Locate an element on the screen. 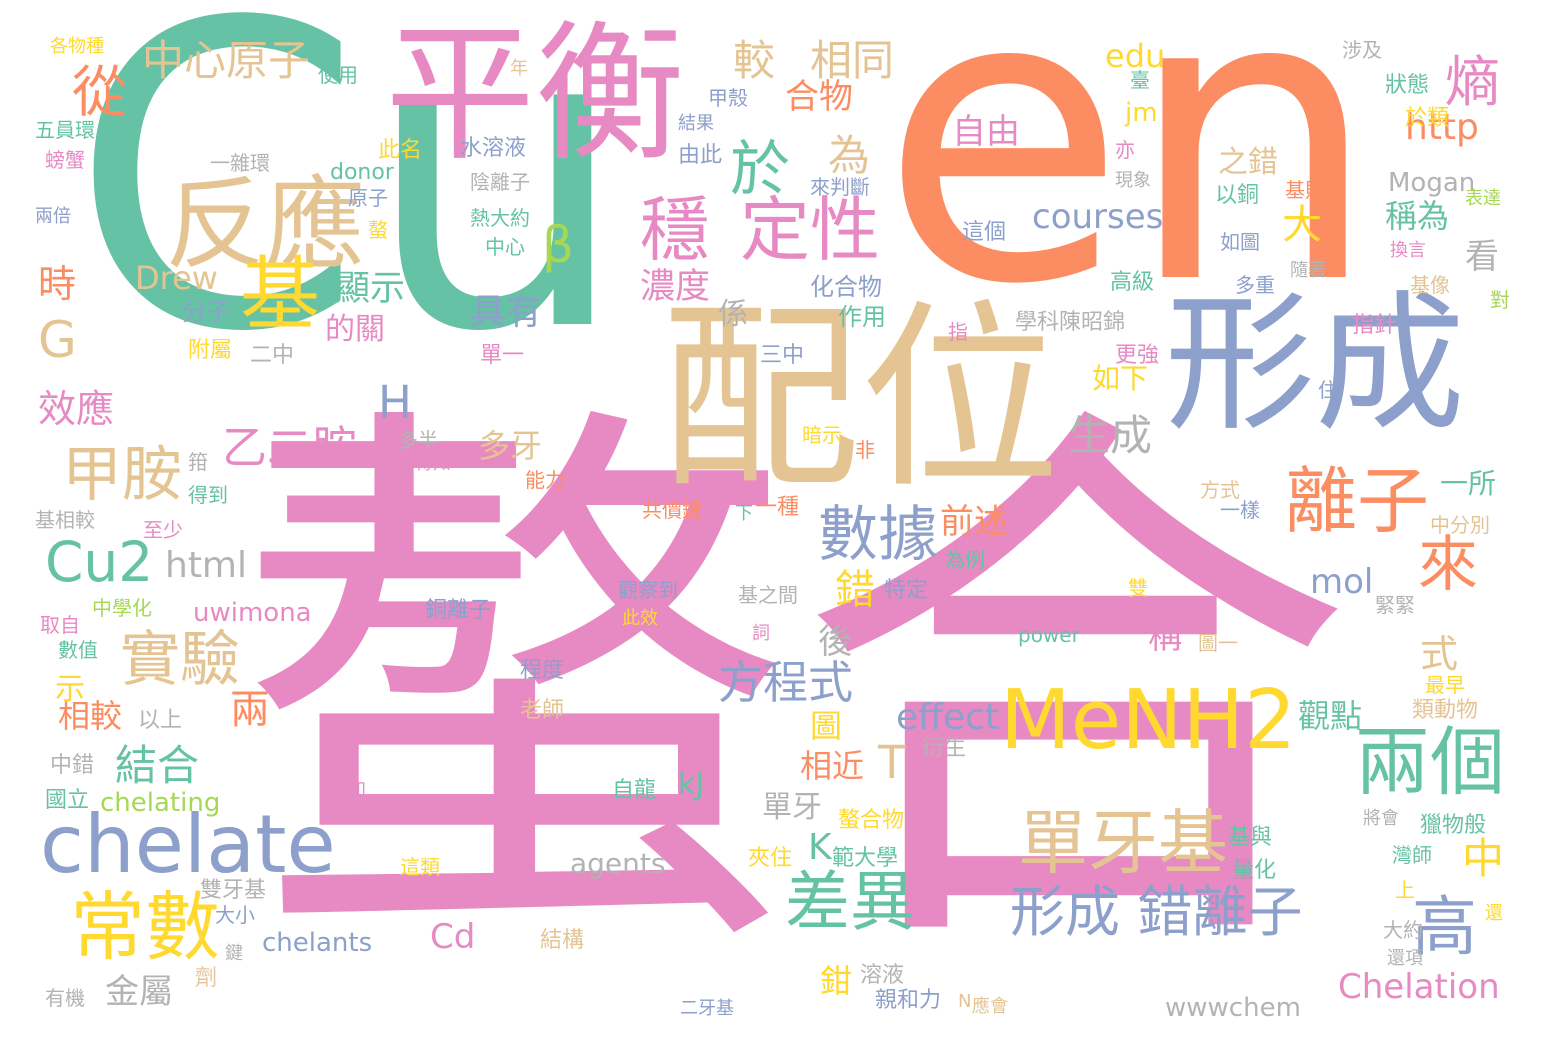 This screenshot has width=1548, height=1052. cloud-word: 多半 is located at coordinates (418, 440).